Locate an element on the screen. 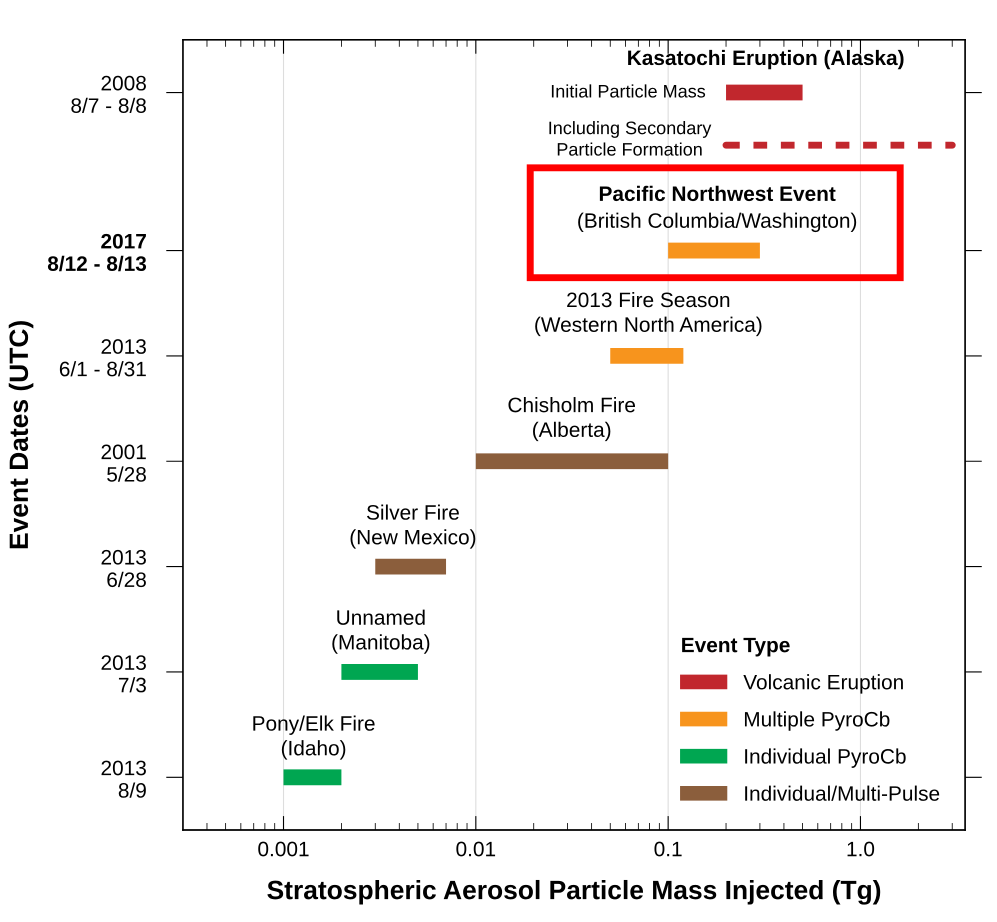 This screenshot has width=997, height=922. legend-title: Event Type is located at coordinates (736, 647).